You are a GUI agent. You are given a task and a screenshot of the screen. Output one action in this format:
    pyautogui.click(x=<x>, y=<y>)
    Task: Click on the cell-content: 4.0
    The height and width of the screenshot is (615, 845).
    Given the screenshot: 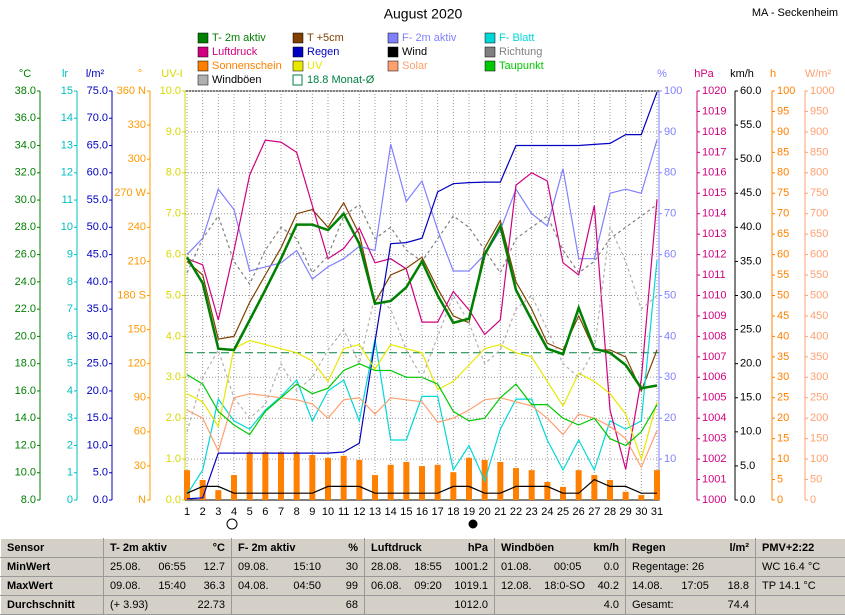 What is the action you would take?
    pyautogui.click(x=560, y=605)
    